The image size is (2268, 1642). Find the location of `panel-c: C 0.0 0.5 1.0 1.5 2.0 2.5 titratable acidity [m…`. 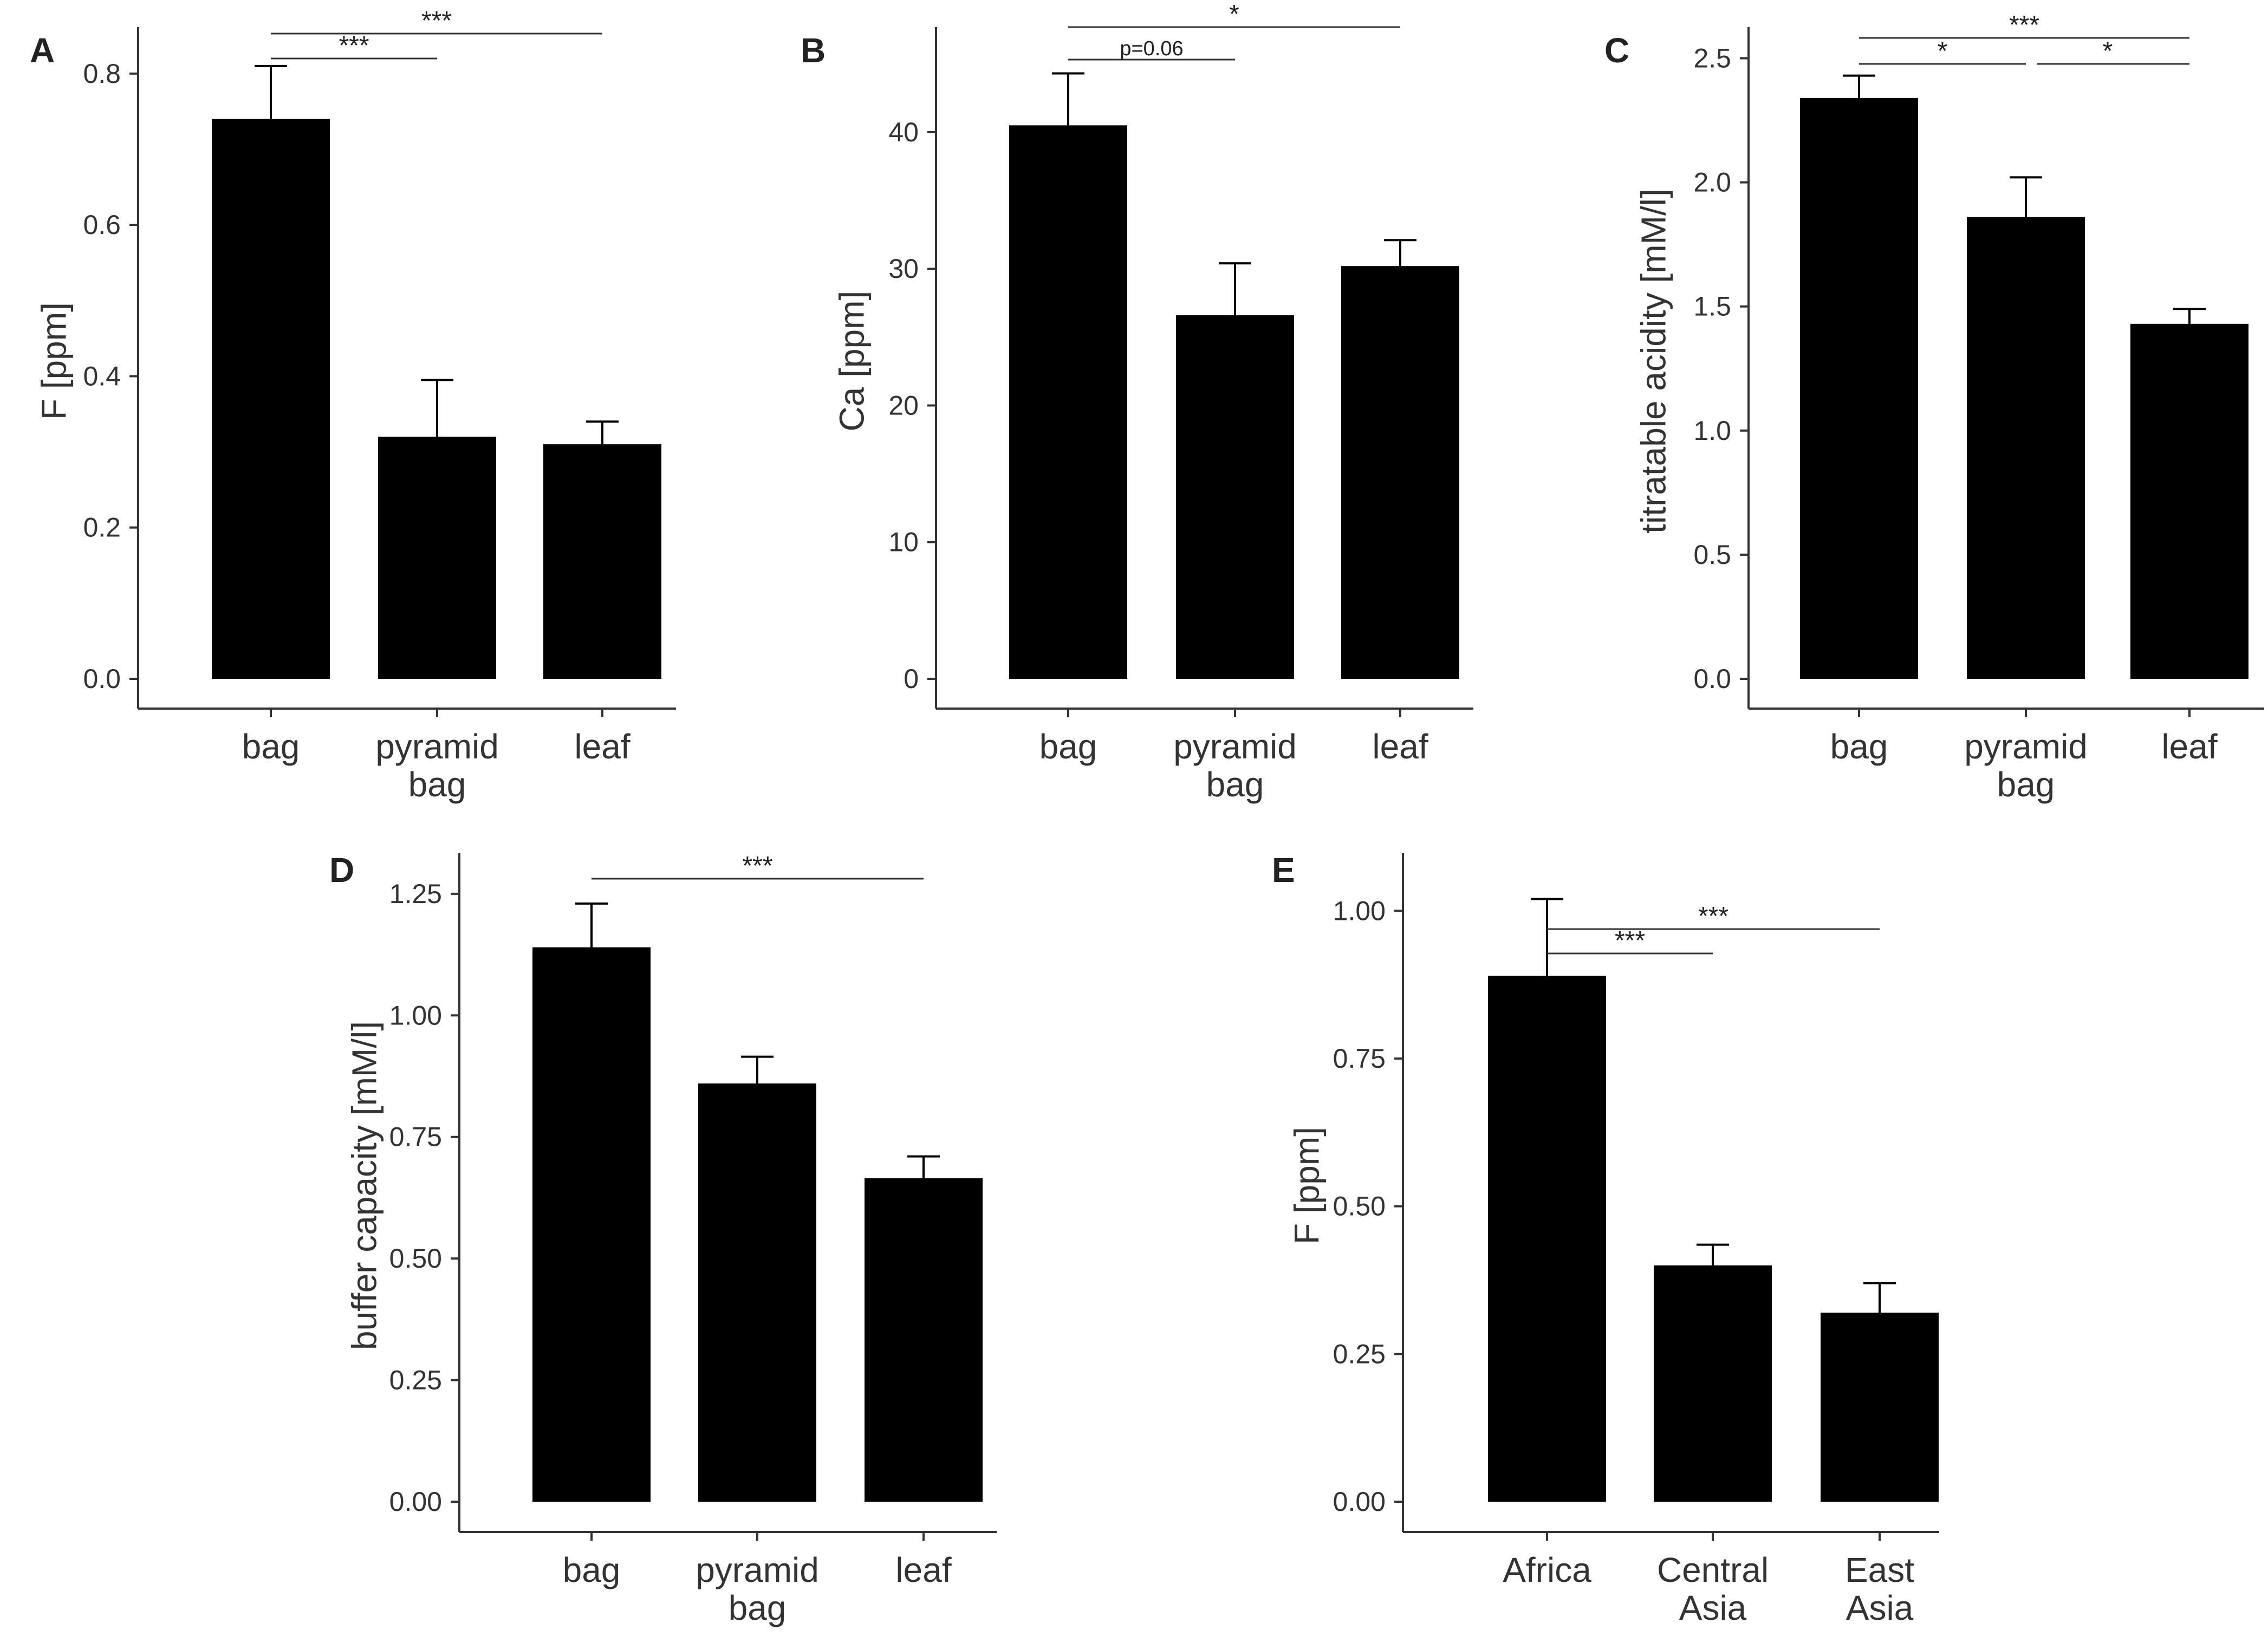

panel-c: C 0.0 0.5 1.0 1.5 2.0 2.5 titratable acidity [m… is located at coordinates (1934, 407).